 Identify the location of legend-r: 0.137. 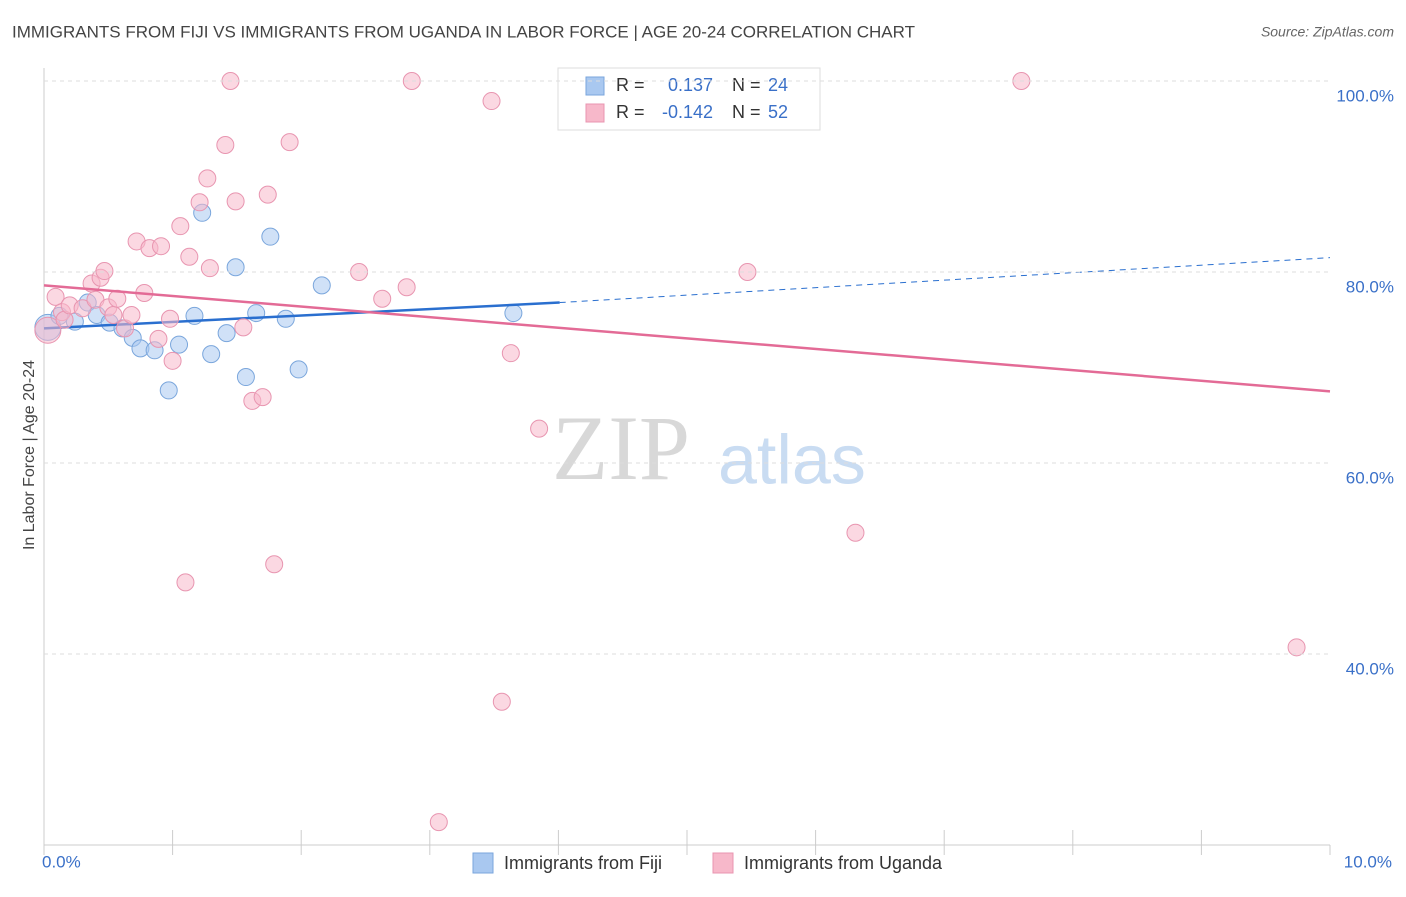
(690, 85).